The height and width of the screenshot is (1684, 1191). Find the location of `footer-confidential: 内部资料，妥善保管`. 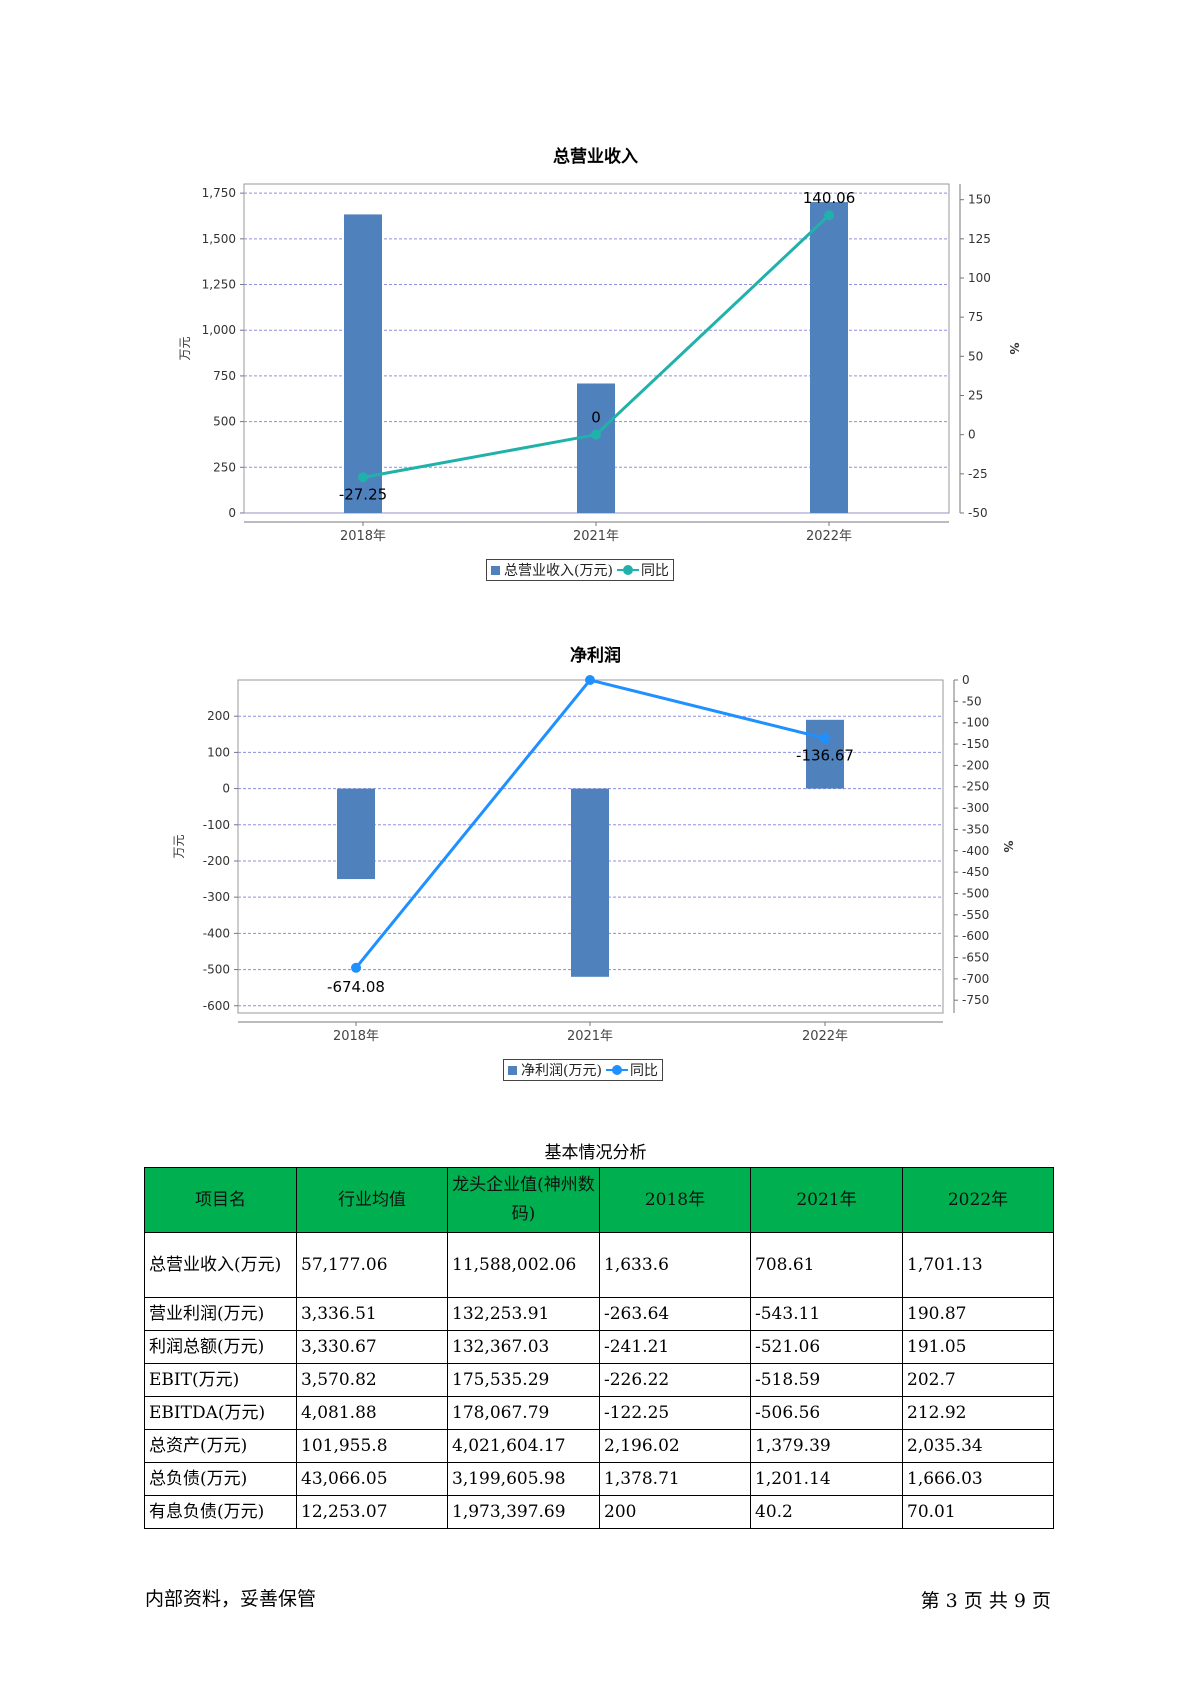

footer-confidential: 内部资料，妥善保管 is located at coordinates (231, 1599).